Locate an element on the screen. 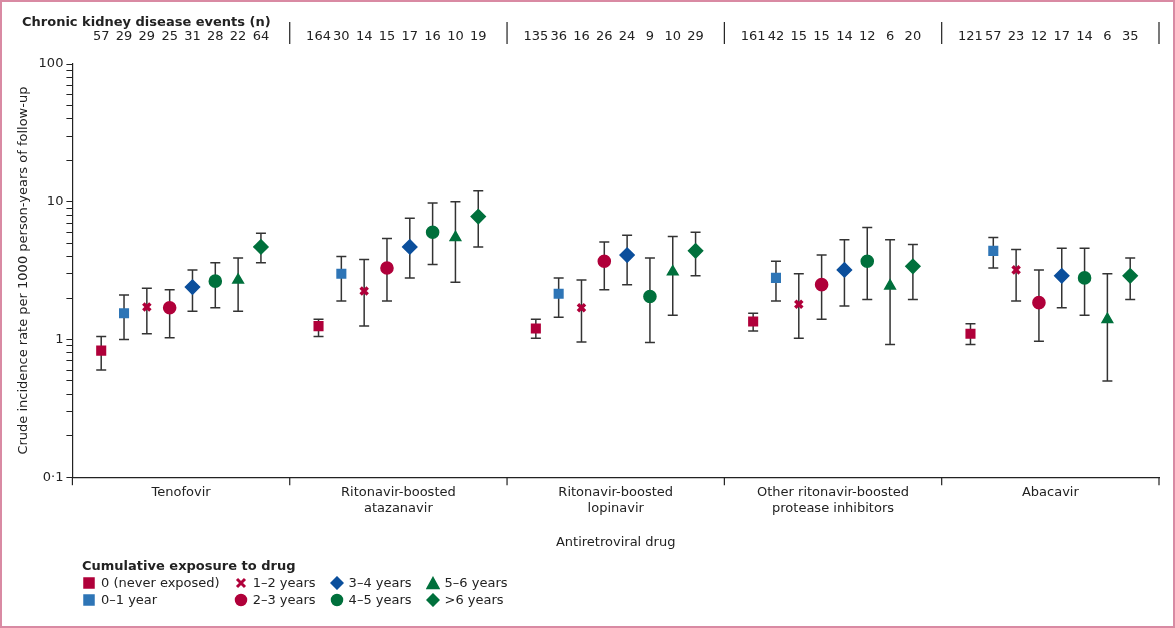 The image size is (1175, 628). text: Chronic kidney disease events (n) is located at coordinates (146, 21).